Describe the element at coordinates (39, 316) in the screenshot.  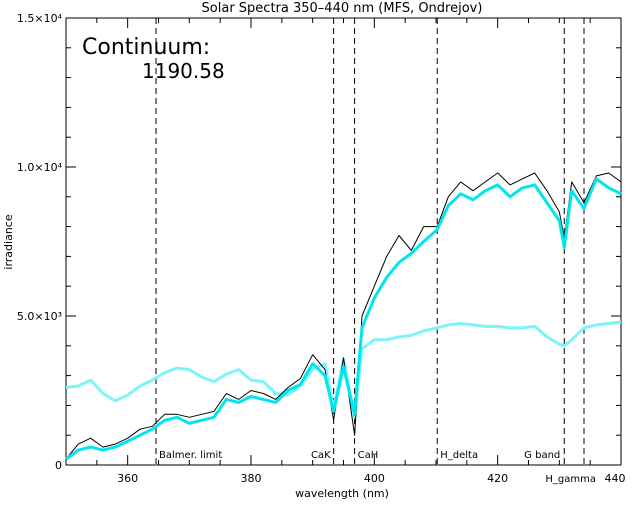
I see `y-tick-label: 5.0×10³` at that location.